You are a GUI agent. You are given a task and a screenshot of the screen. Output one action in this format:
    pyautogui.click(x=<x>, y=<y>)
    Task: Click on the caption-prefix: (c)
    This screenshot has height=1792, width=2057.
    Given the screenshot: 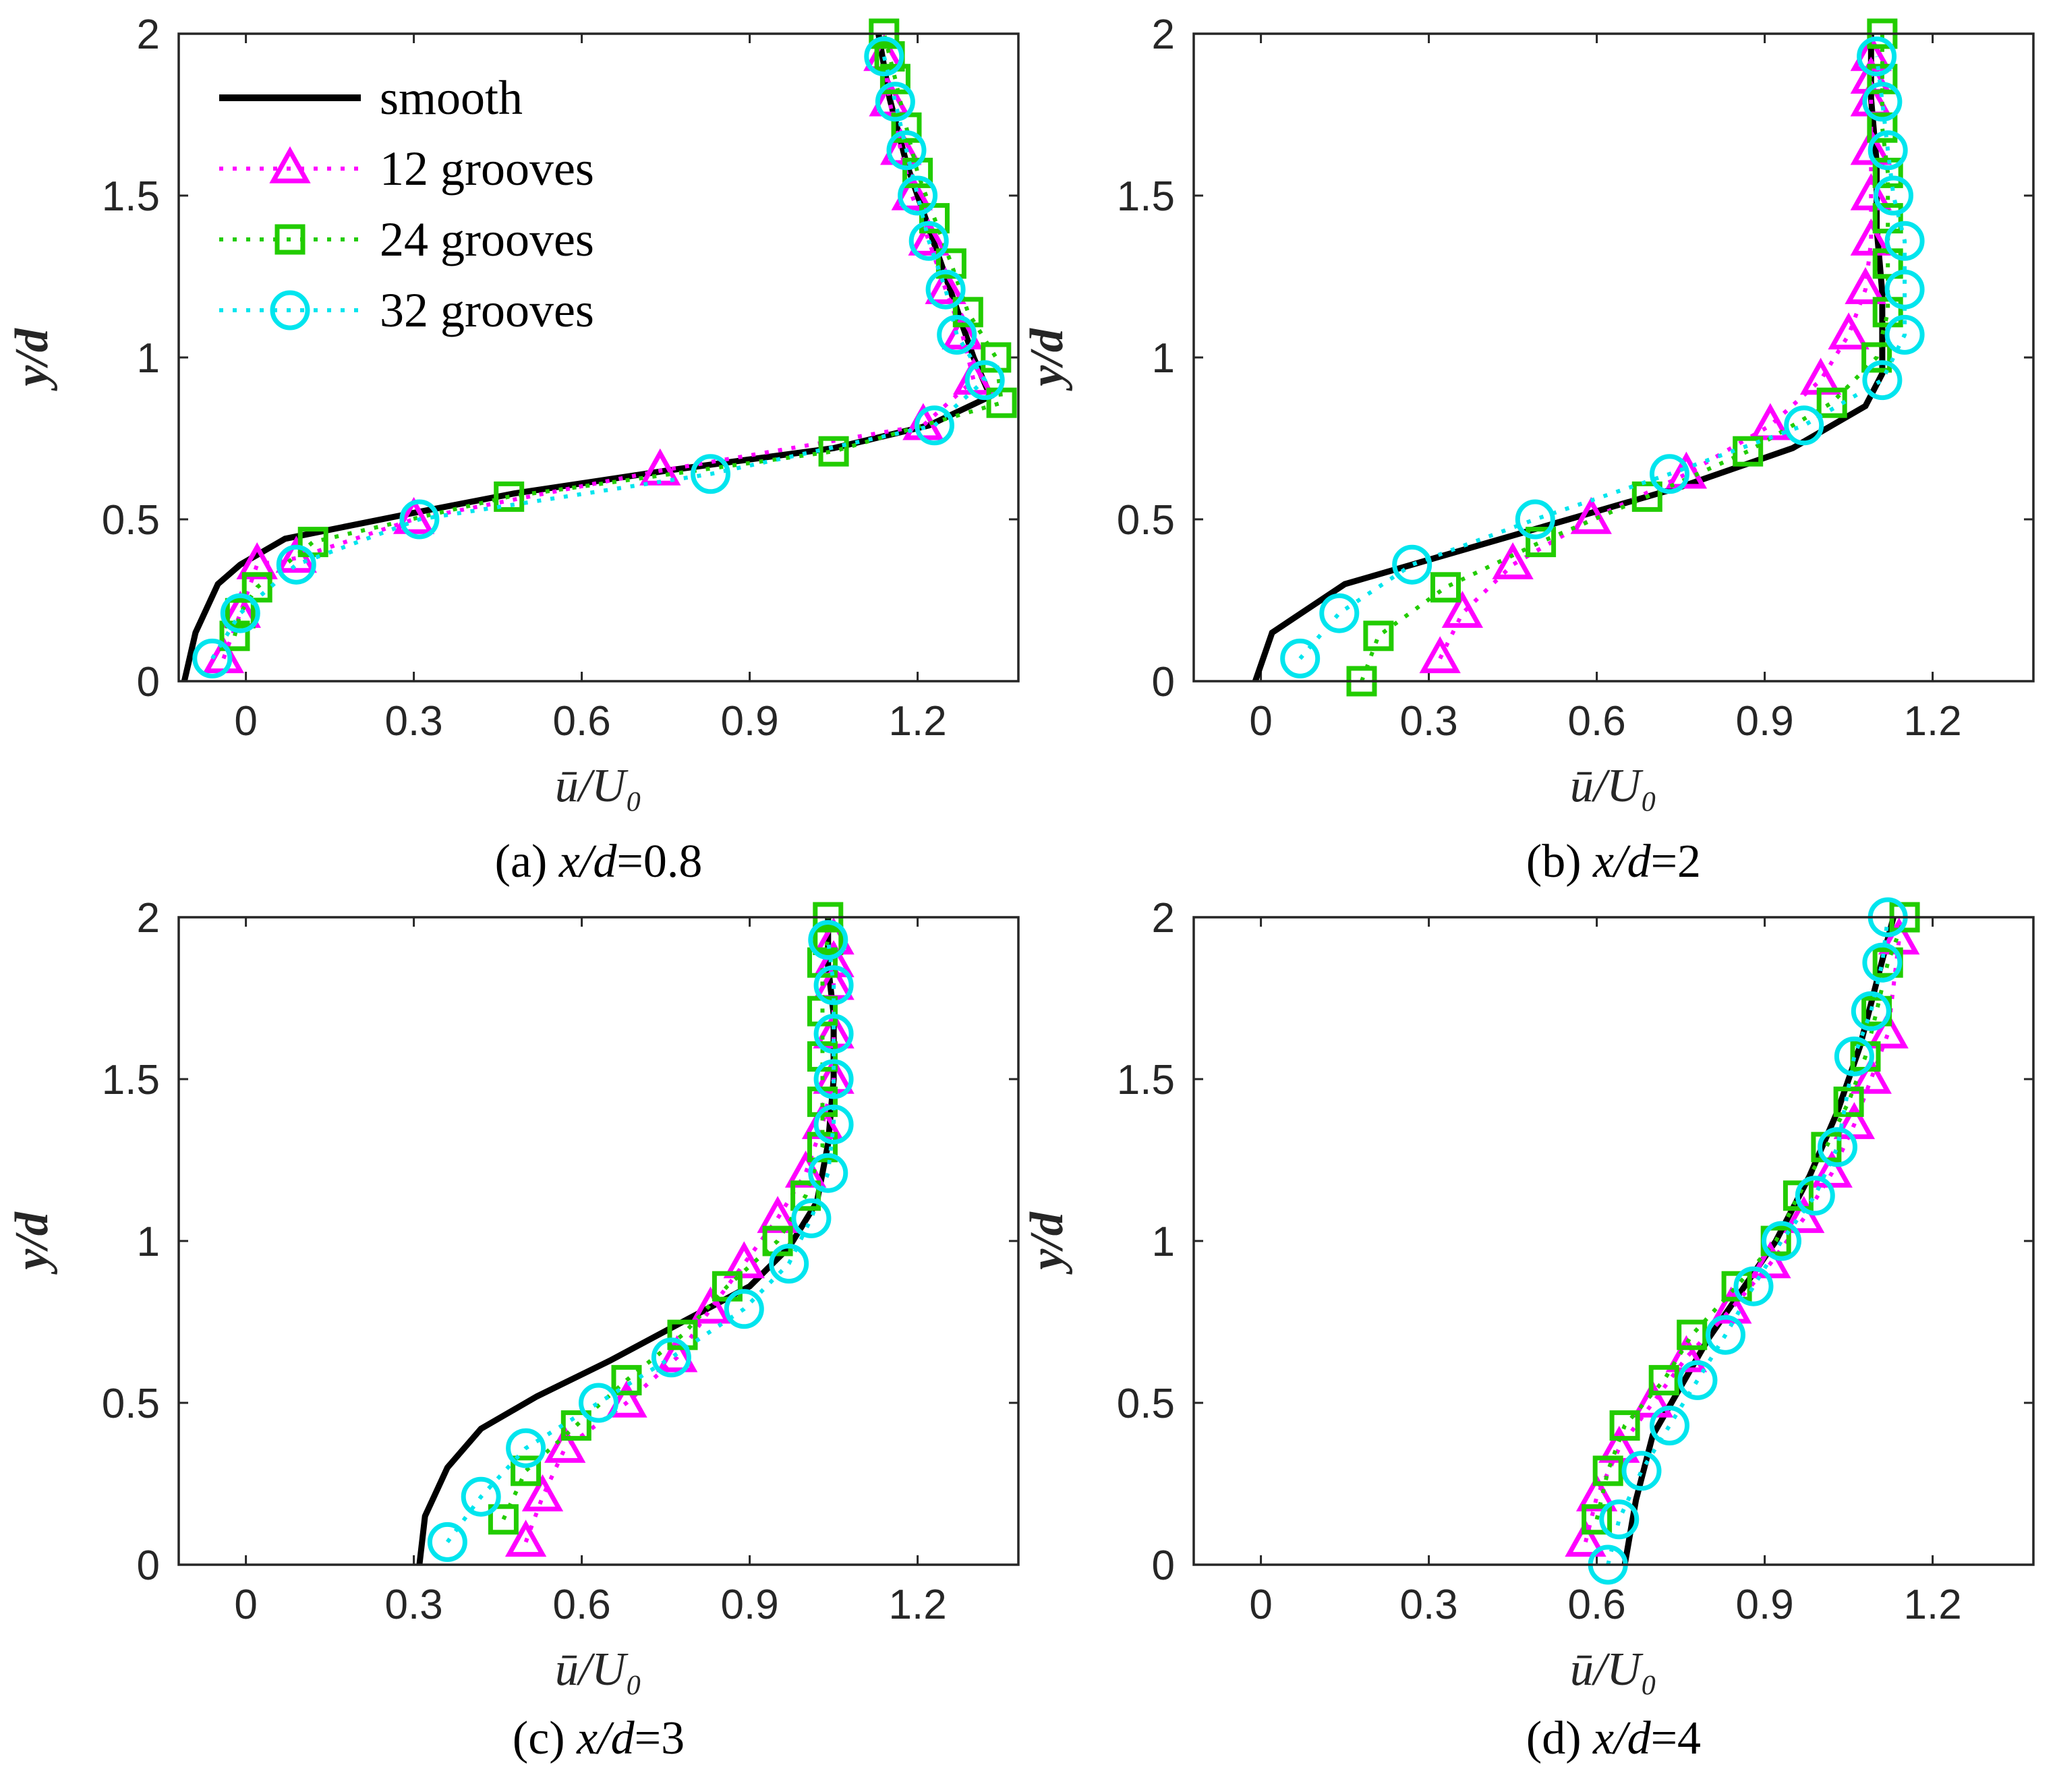 What is the action you would take?
    pyautogui.click(x=545, y=1738)
    